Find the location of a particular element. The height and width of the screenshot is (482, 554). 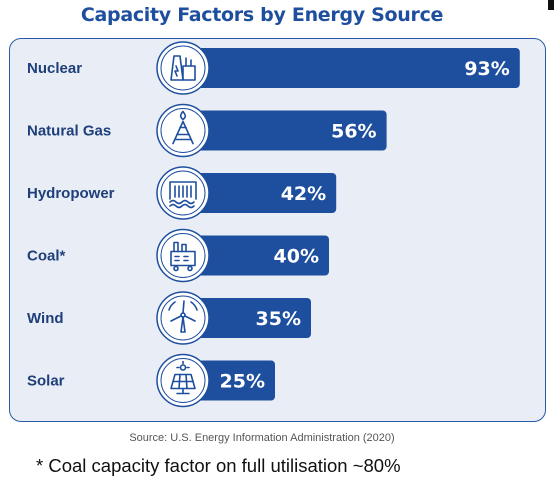

bar-coal is located at coordinates (257, 255).